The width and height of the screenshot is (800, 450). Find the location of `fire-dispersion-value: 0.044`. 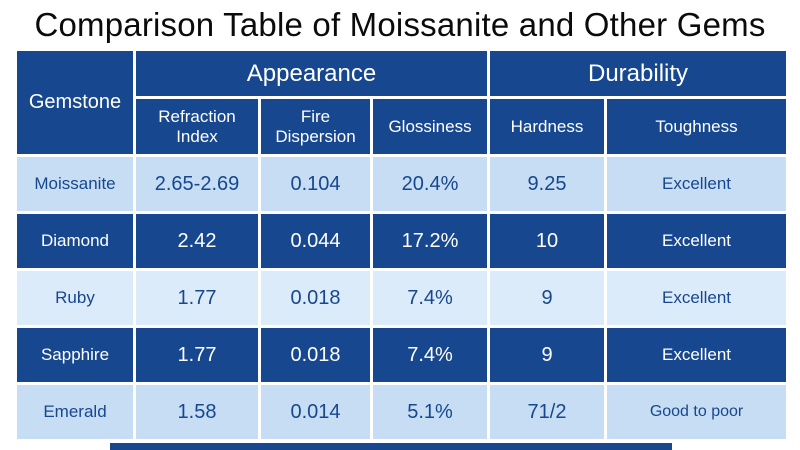

fire-dispersion-value: 0.044 is located at coordinates (315, 241).